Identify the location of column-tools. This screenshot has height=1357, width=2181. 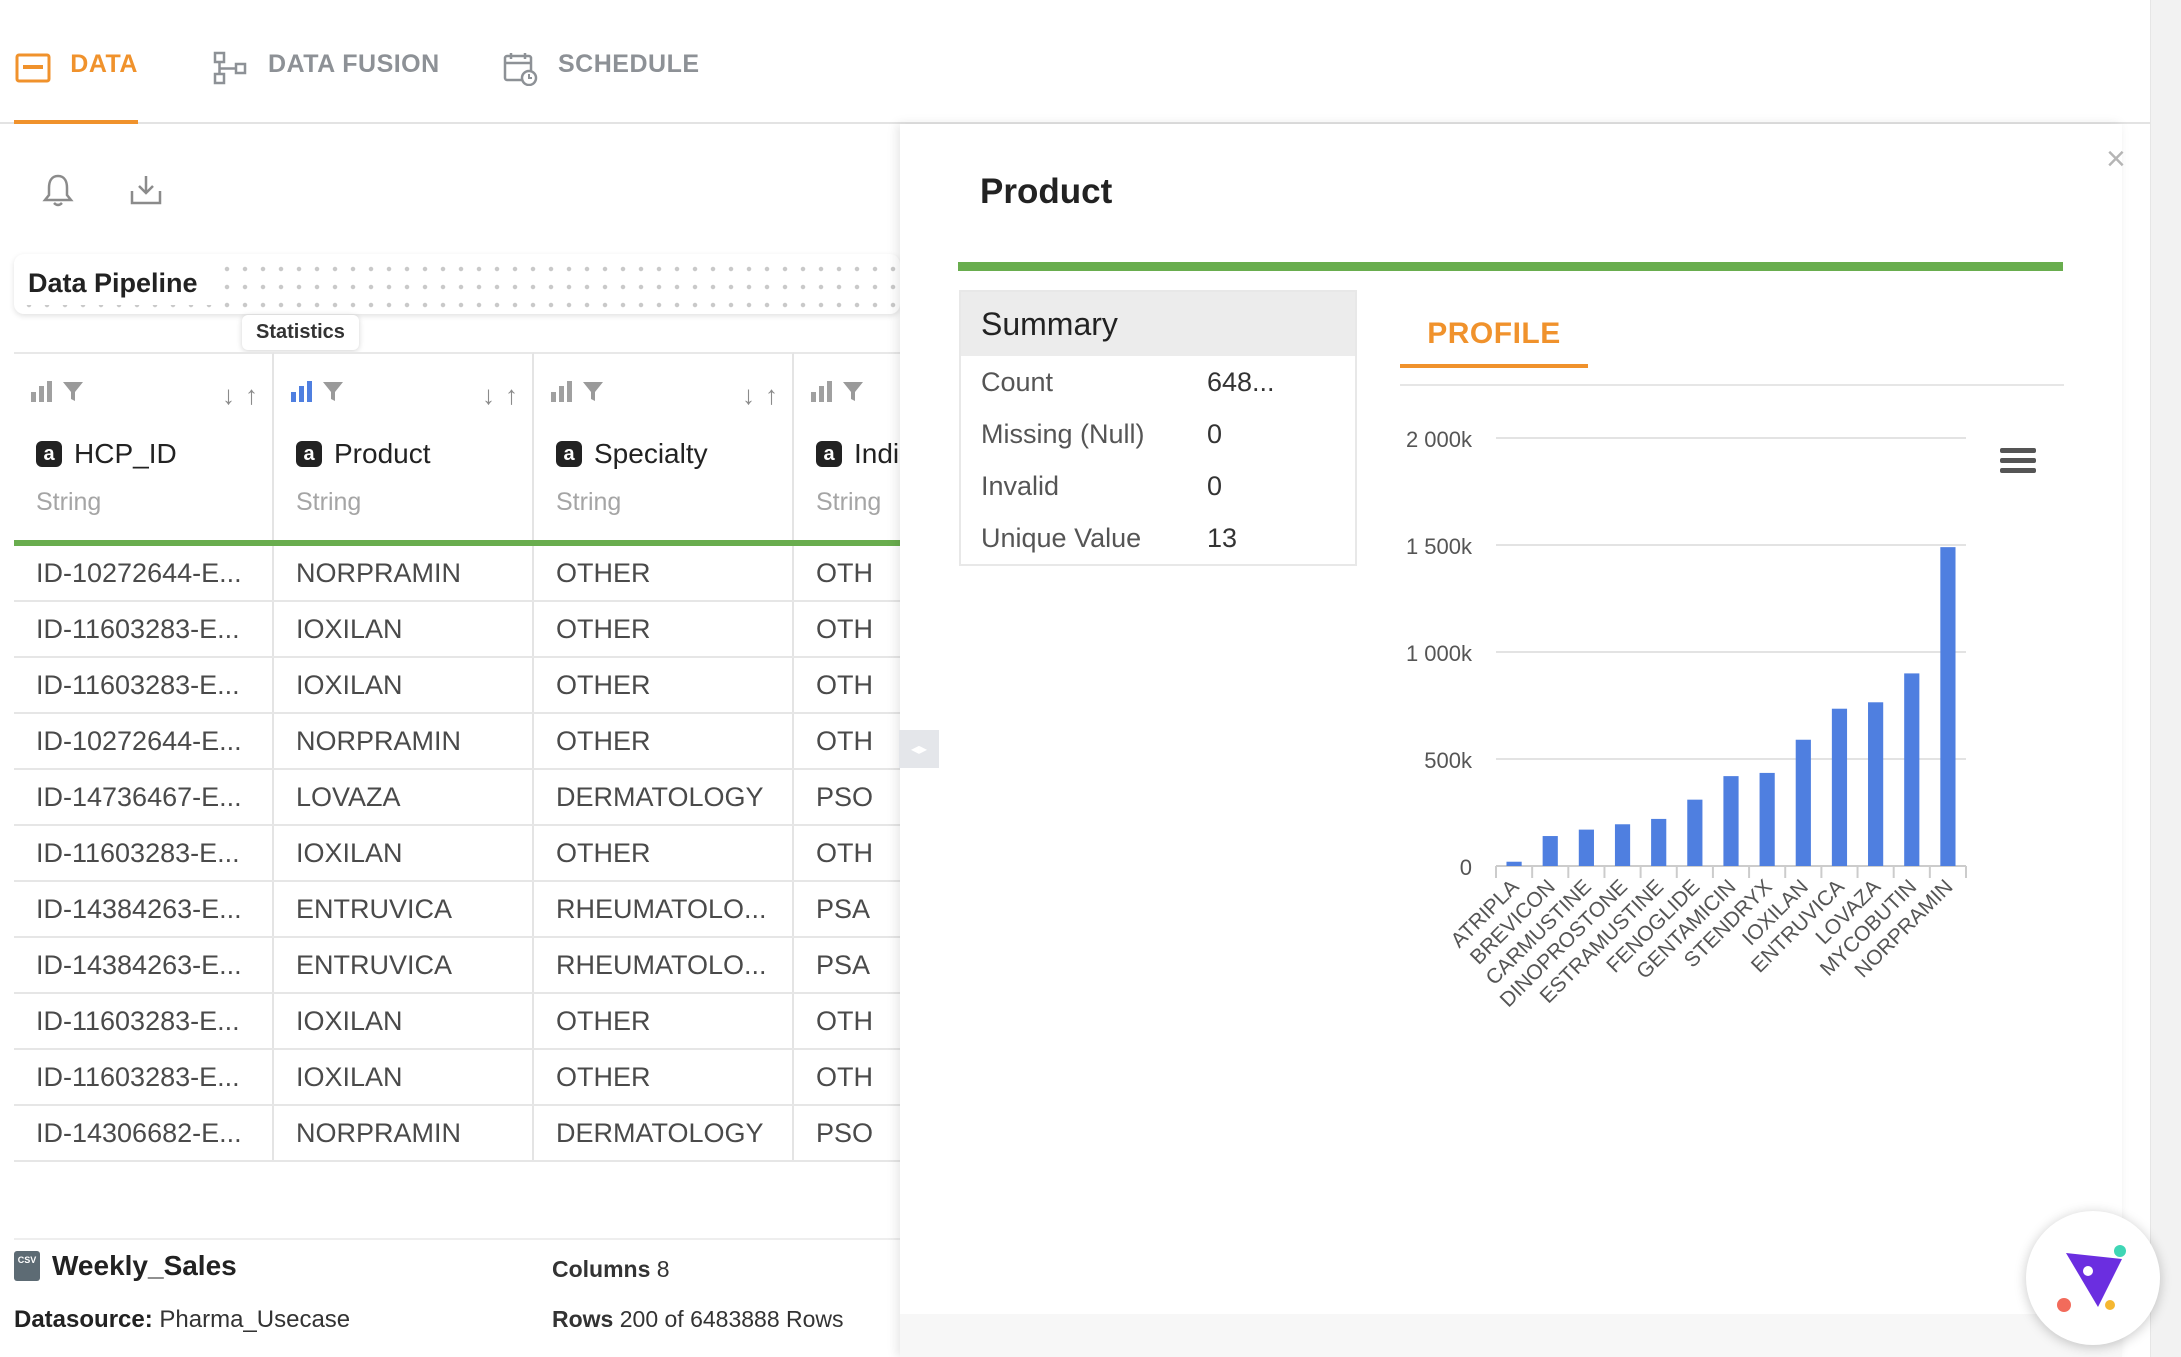
(57, 391).